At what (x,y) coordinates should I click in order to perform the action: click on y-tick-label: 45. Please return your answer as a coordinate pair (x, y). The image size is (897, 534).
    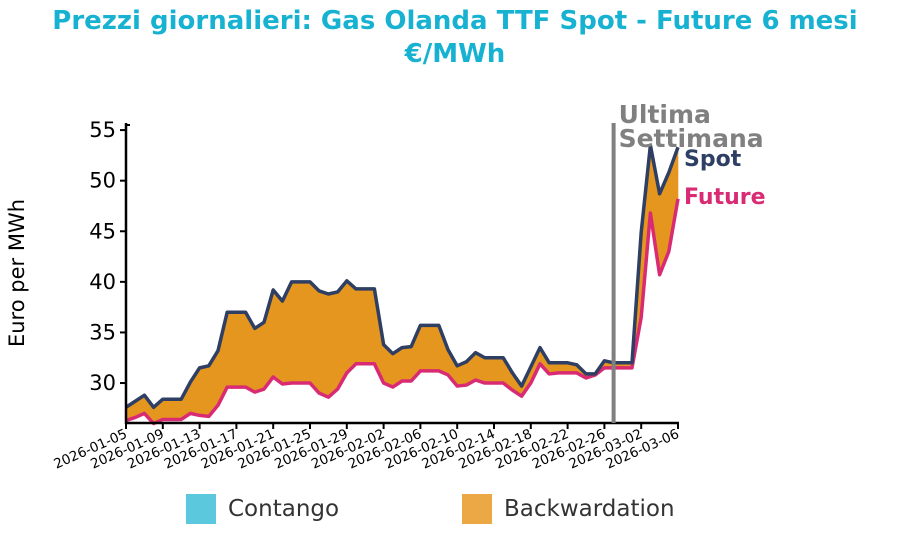
    Looking at the image, I should click on (102, 231).